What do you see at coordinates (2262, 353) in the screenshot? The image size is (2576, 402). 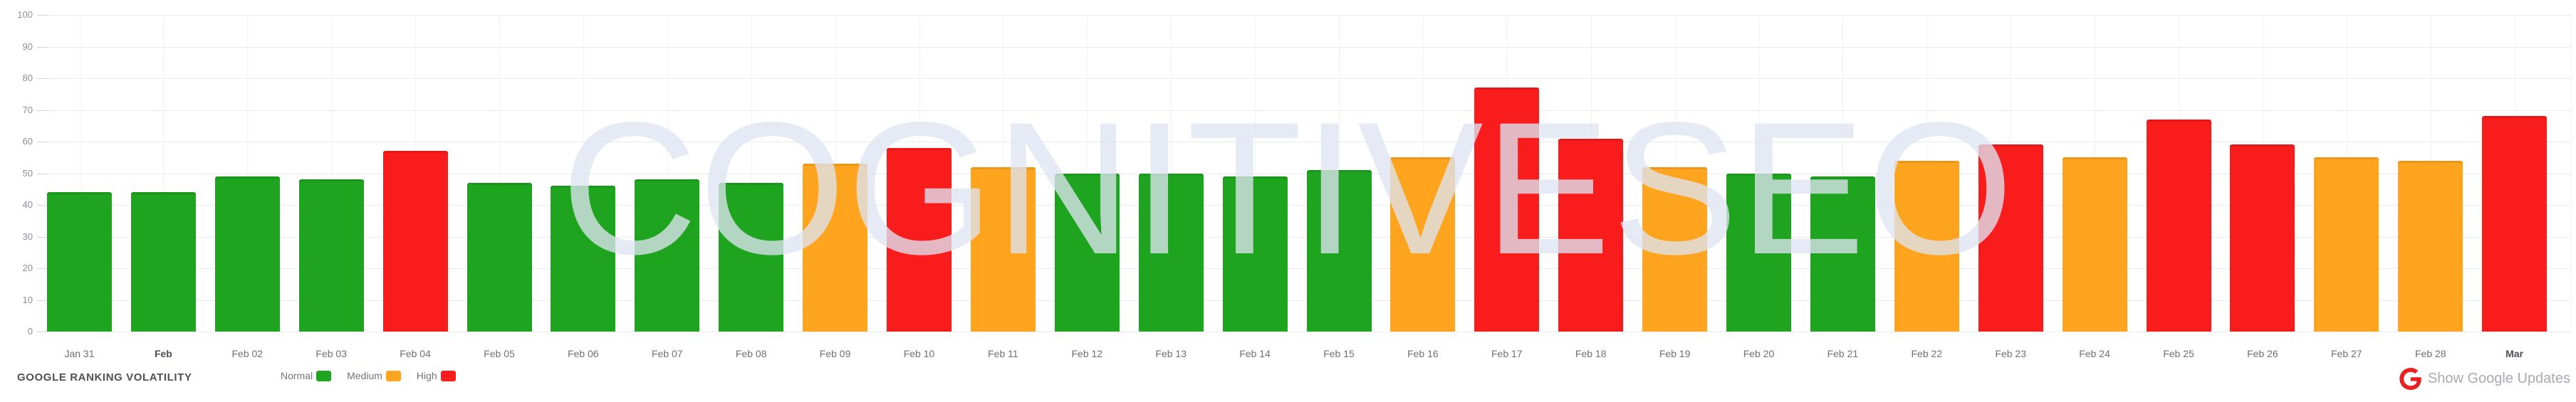 I see `x-axis-label-feb-26: Feb 26` at bounding box center [2262, 353].